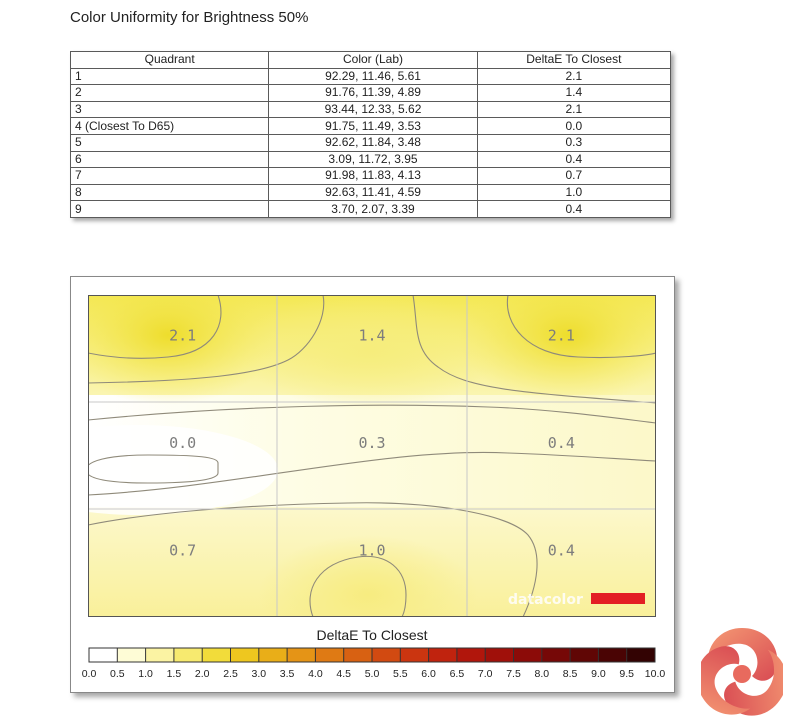  Describe the element at coordinates (169, 60) in the screenshot. I see `header-quadrant: Quadrant` at that location.